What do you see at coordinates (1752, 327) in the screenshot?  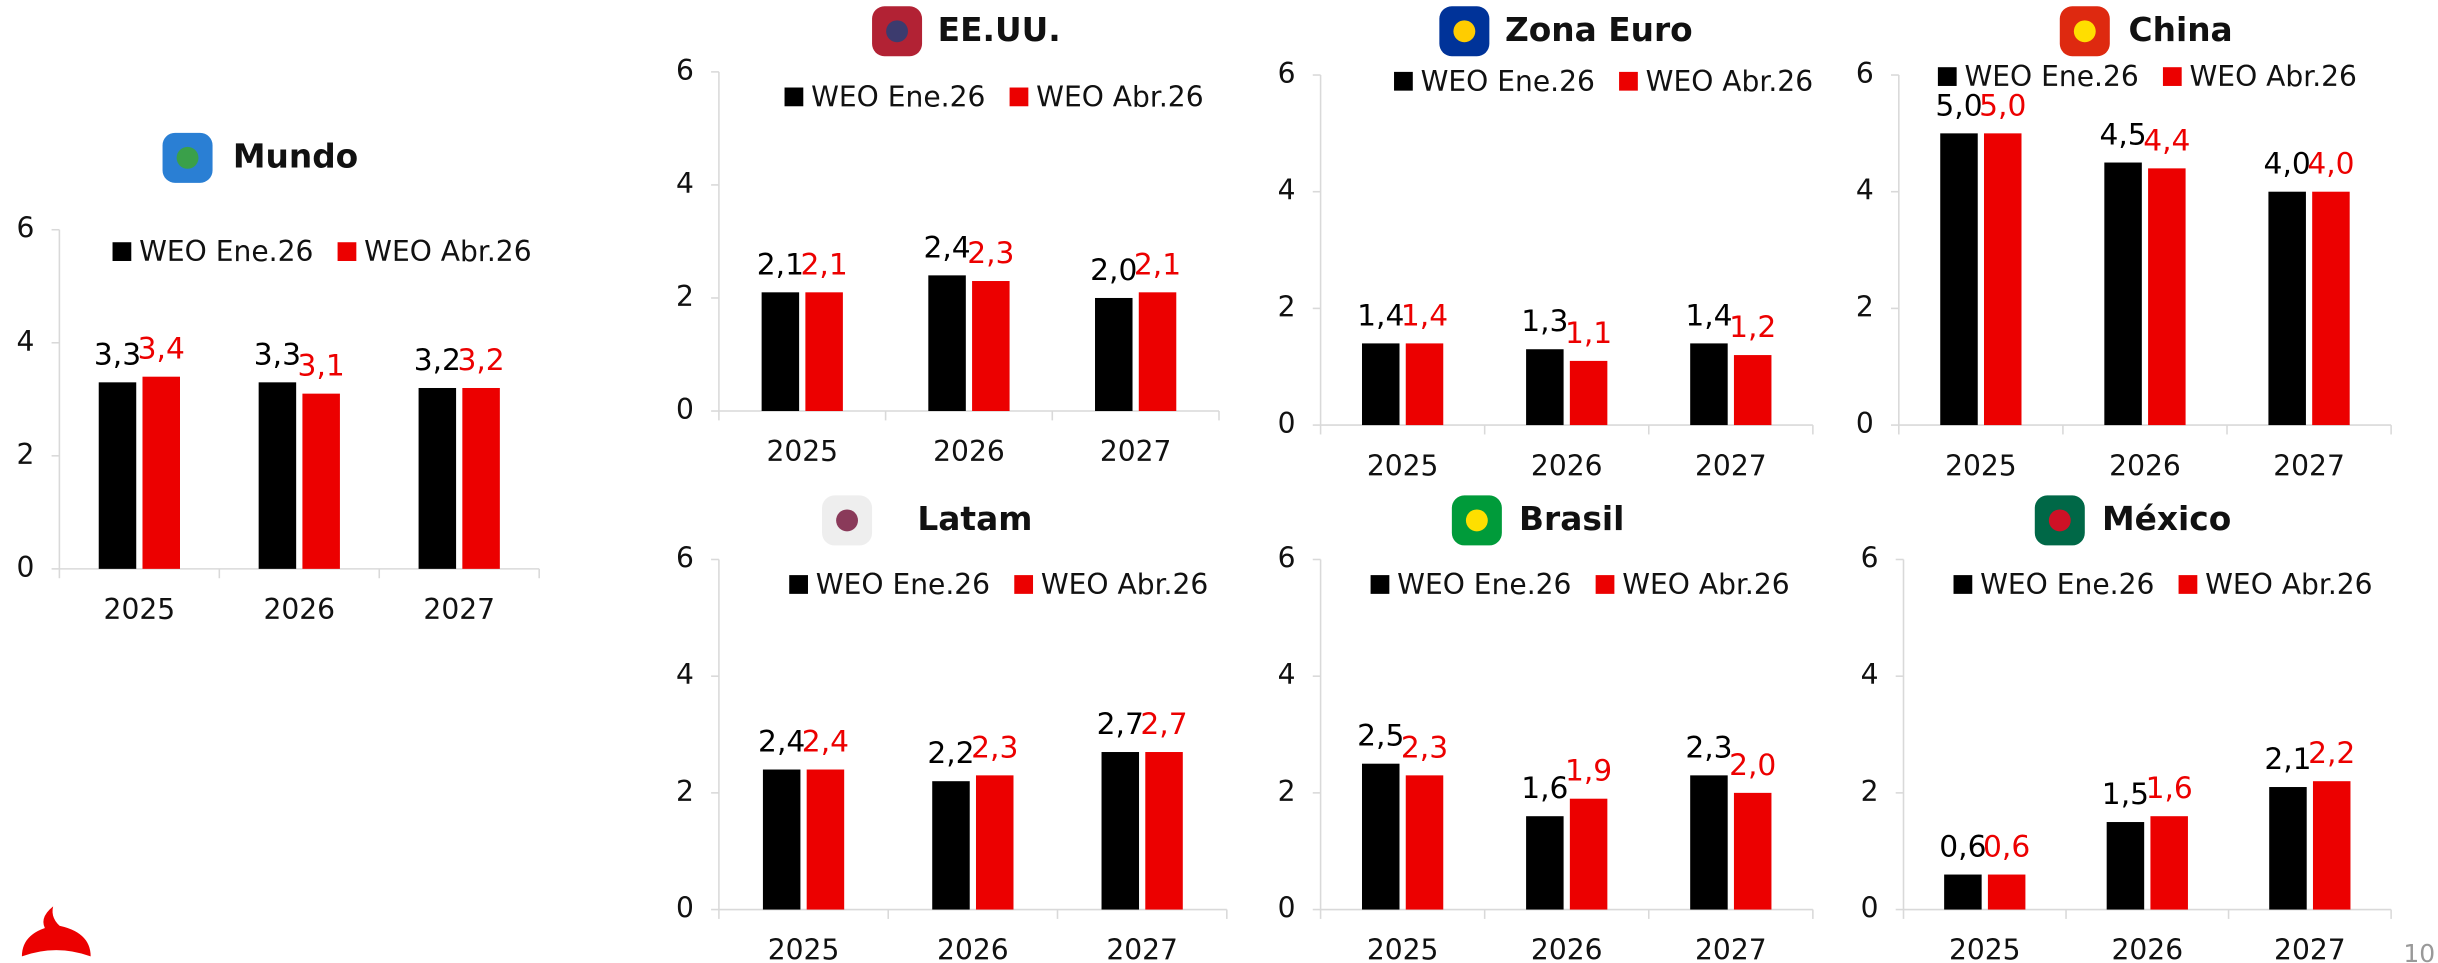 I see `value-label: 1,2` at bounding box center [1752, 327].